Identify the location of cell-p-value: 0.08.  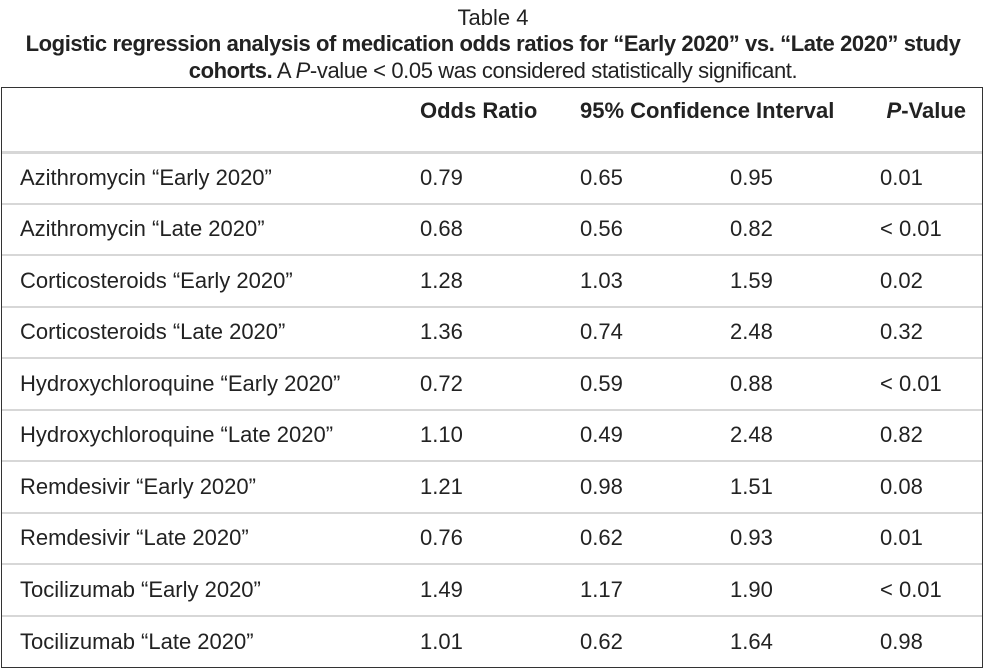
(922, 487).